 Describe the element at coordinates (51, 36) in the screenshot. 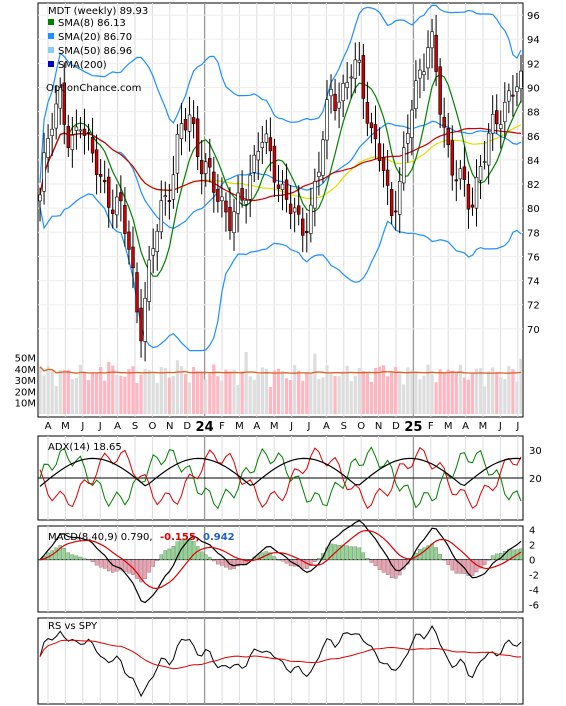

I see `legend-swatch` at that location.